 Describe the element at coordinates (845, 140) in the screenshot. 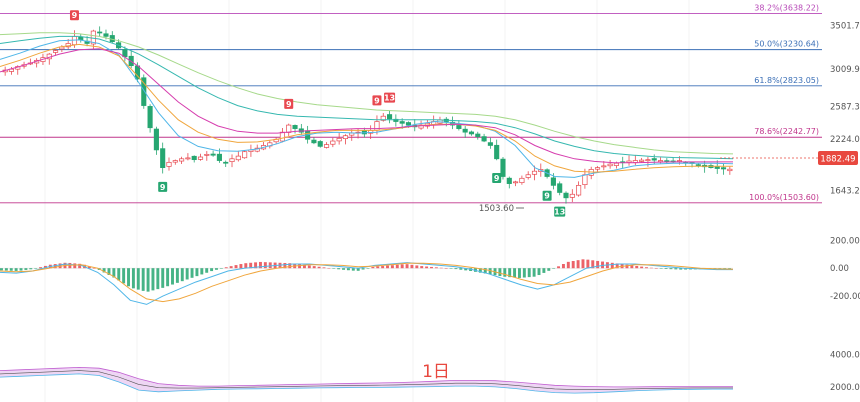

I see `price-tick-label: 2224.01` at that location.